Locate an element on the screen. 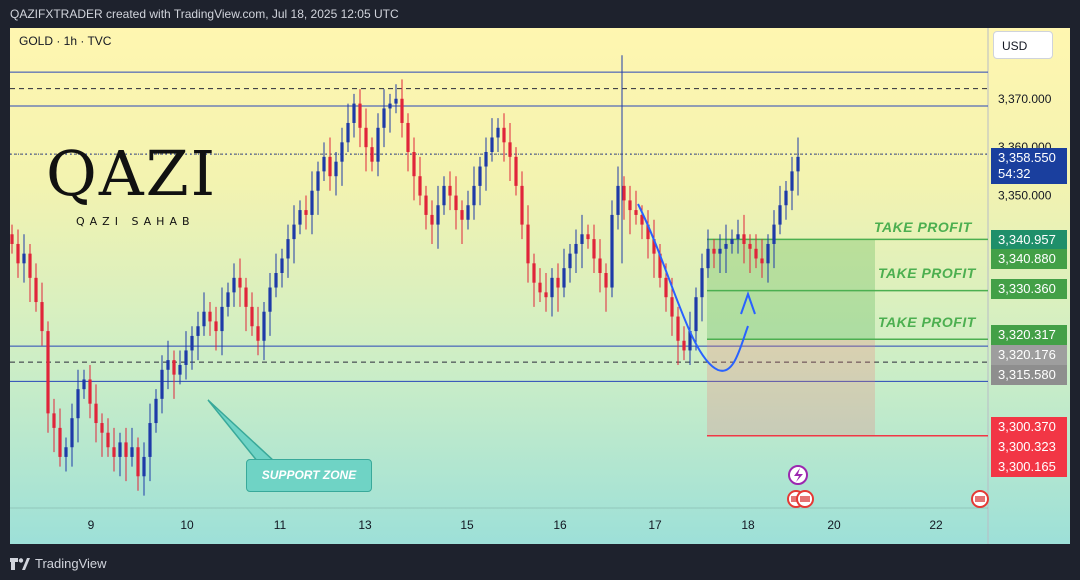 The height and width of the screenshot is (580, 1080). support-zone-callout: SUPPORT ZONE is located at coordinates (309, 475).